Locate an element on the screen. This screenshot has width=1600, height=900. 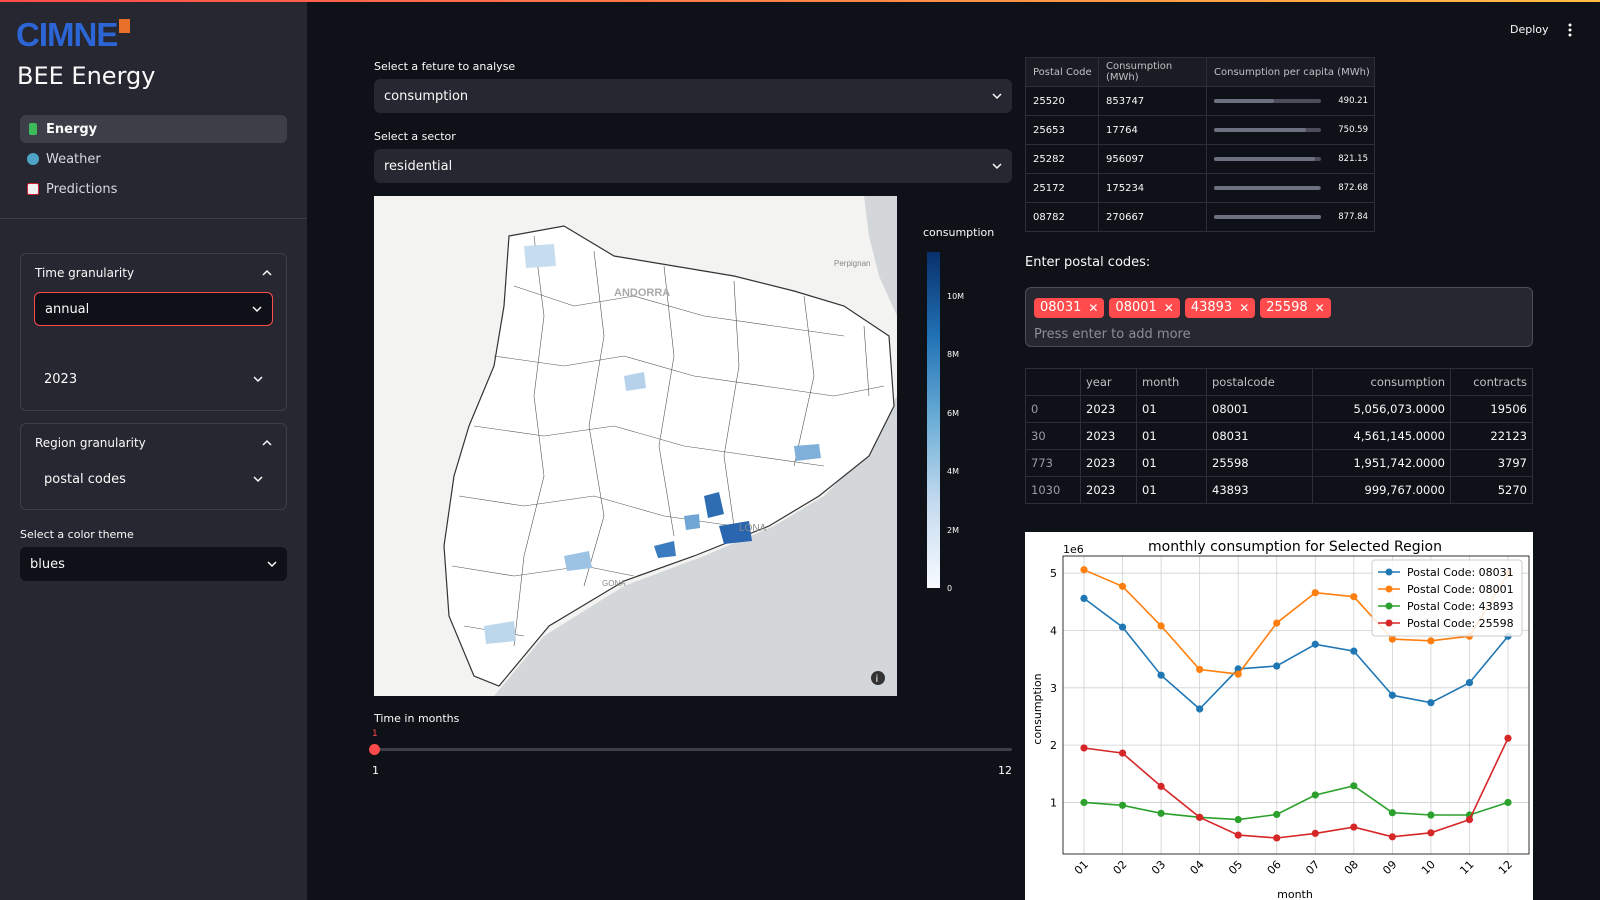
map-place-label: ANDORRA is located at coordinates (642, 293).